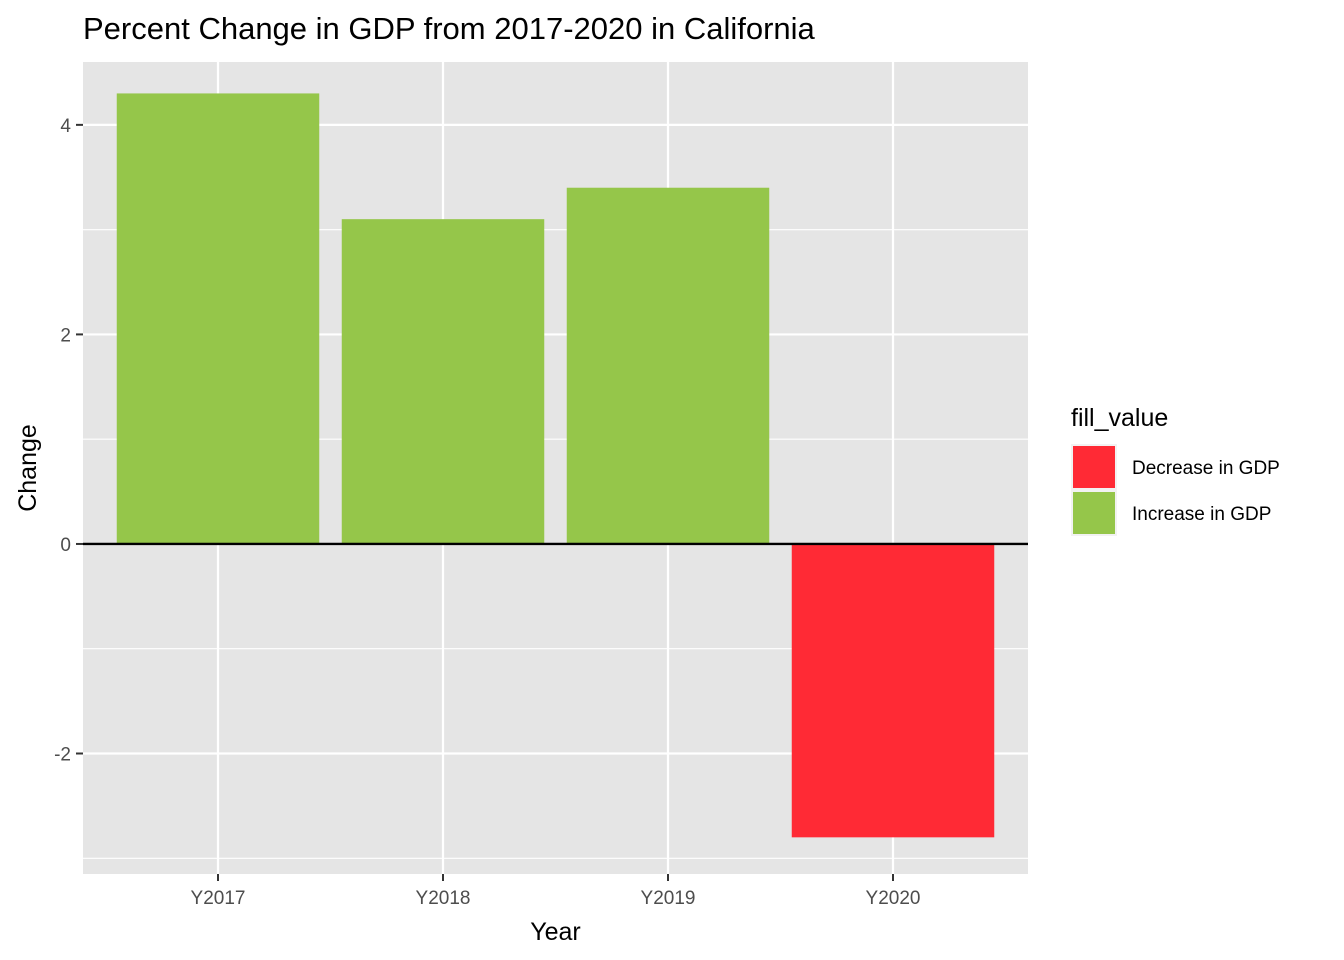  I want to click on x-axis-title: Year, so click(555, 932).